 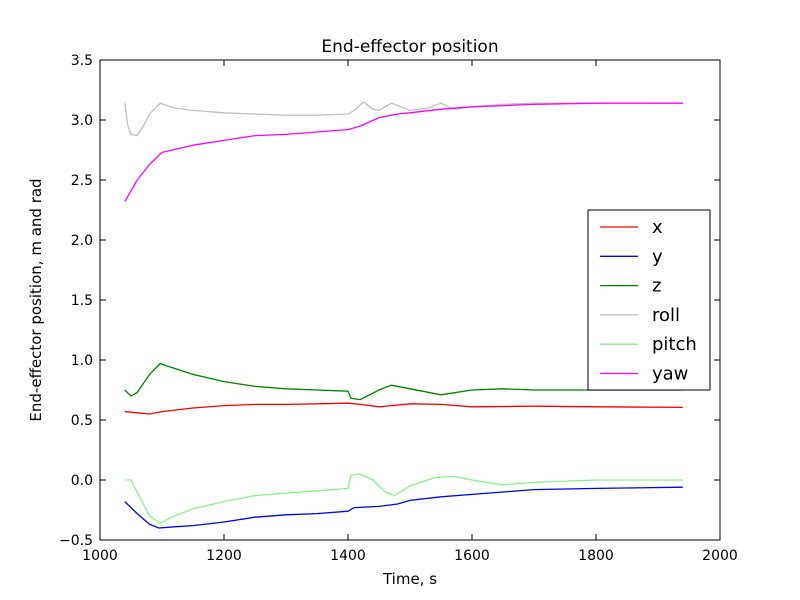 What do you see at coordinates (666, 315) in the screenshot?
I see `legend-label-roll: roll` at bounding box center [666, 315].